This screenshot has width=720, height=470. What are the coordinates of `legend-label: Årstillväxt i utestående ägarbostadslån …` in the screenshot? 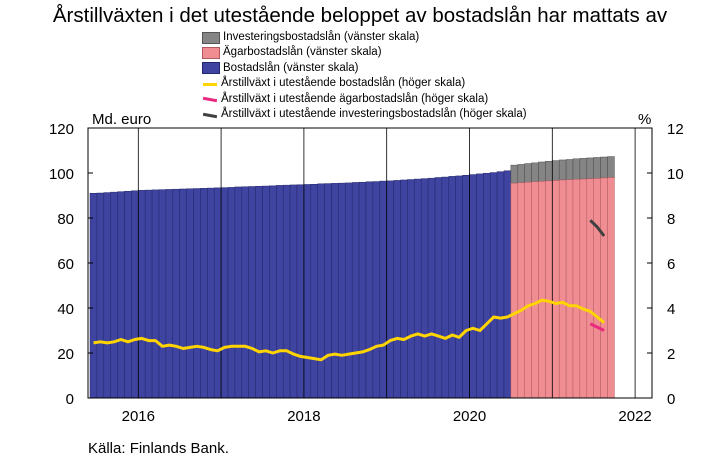 It's located at (355, 98).